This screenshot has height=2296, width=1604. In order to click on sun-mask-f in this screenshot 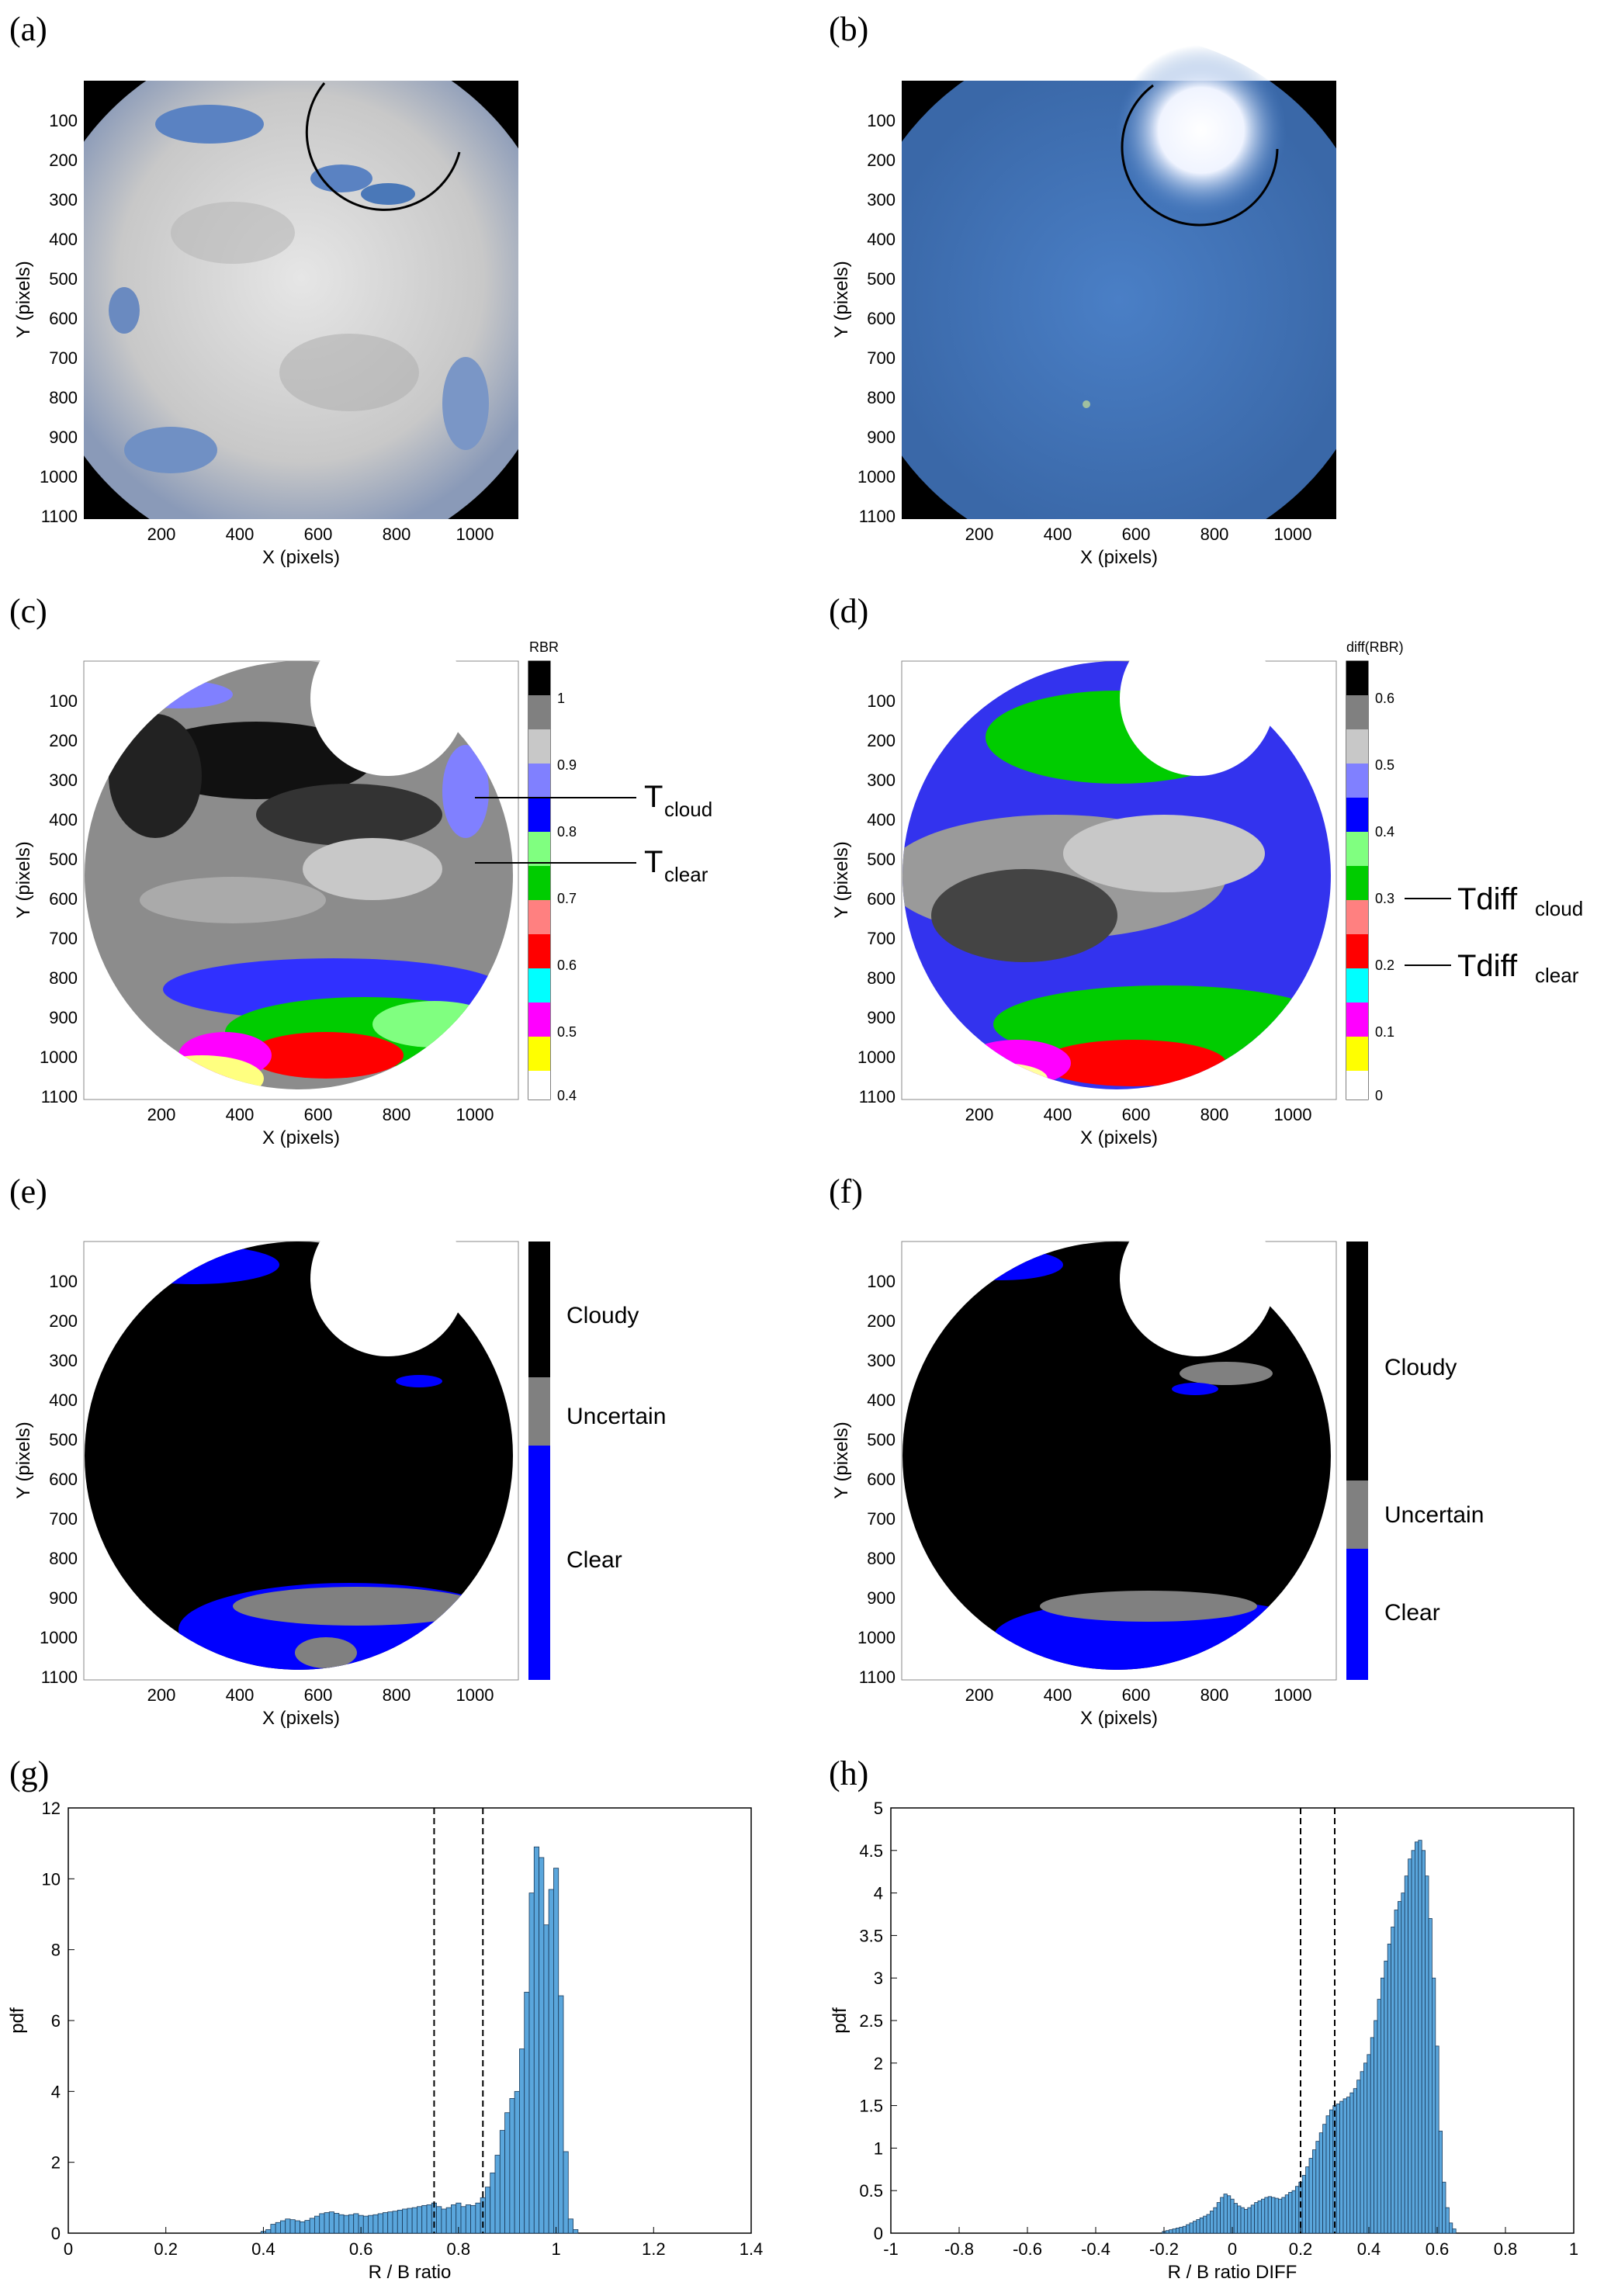, I will do `click(1197, 1279)`.